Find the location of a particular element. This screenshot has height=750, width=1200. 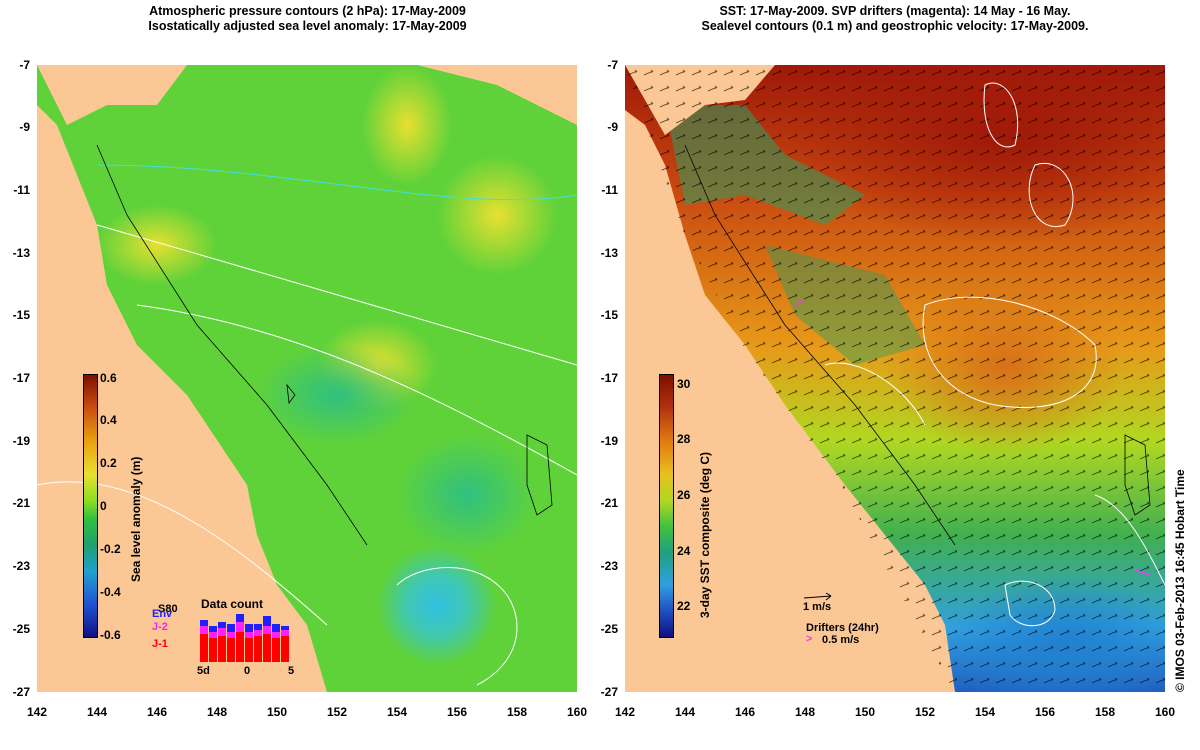

data-count-legend-j2: J-2 is located at coordinates (160, 627).